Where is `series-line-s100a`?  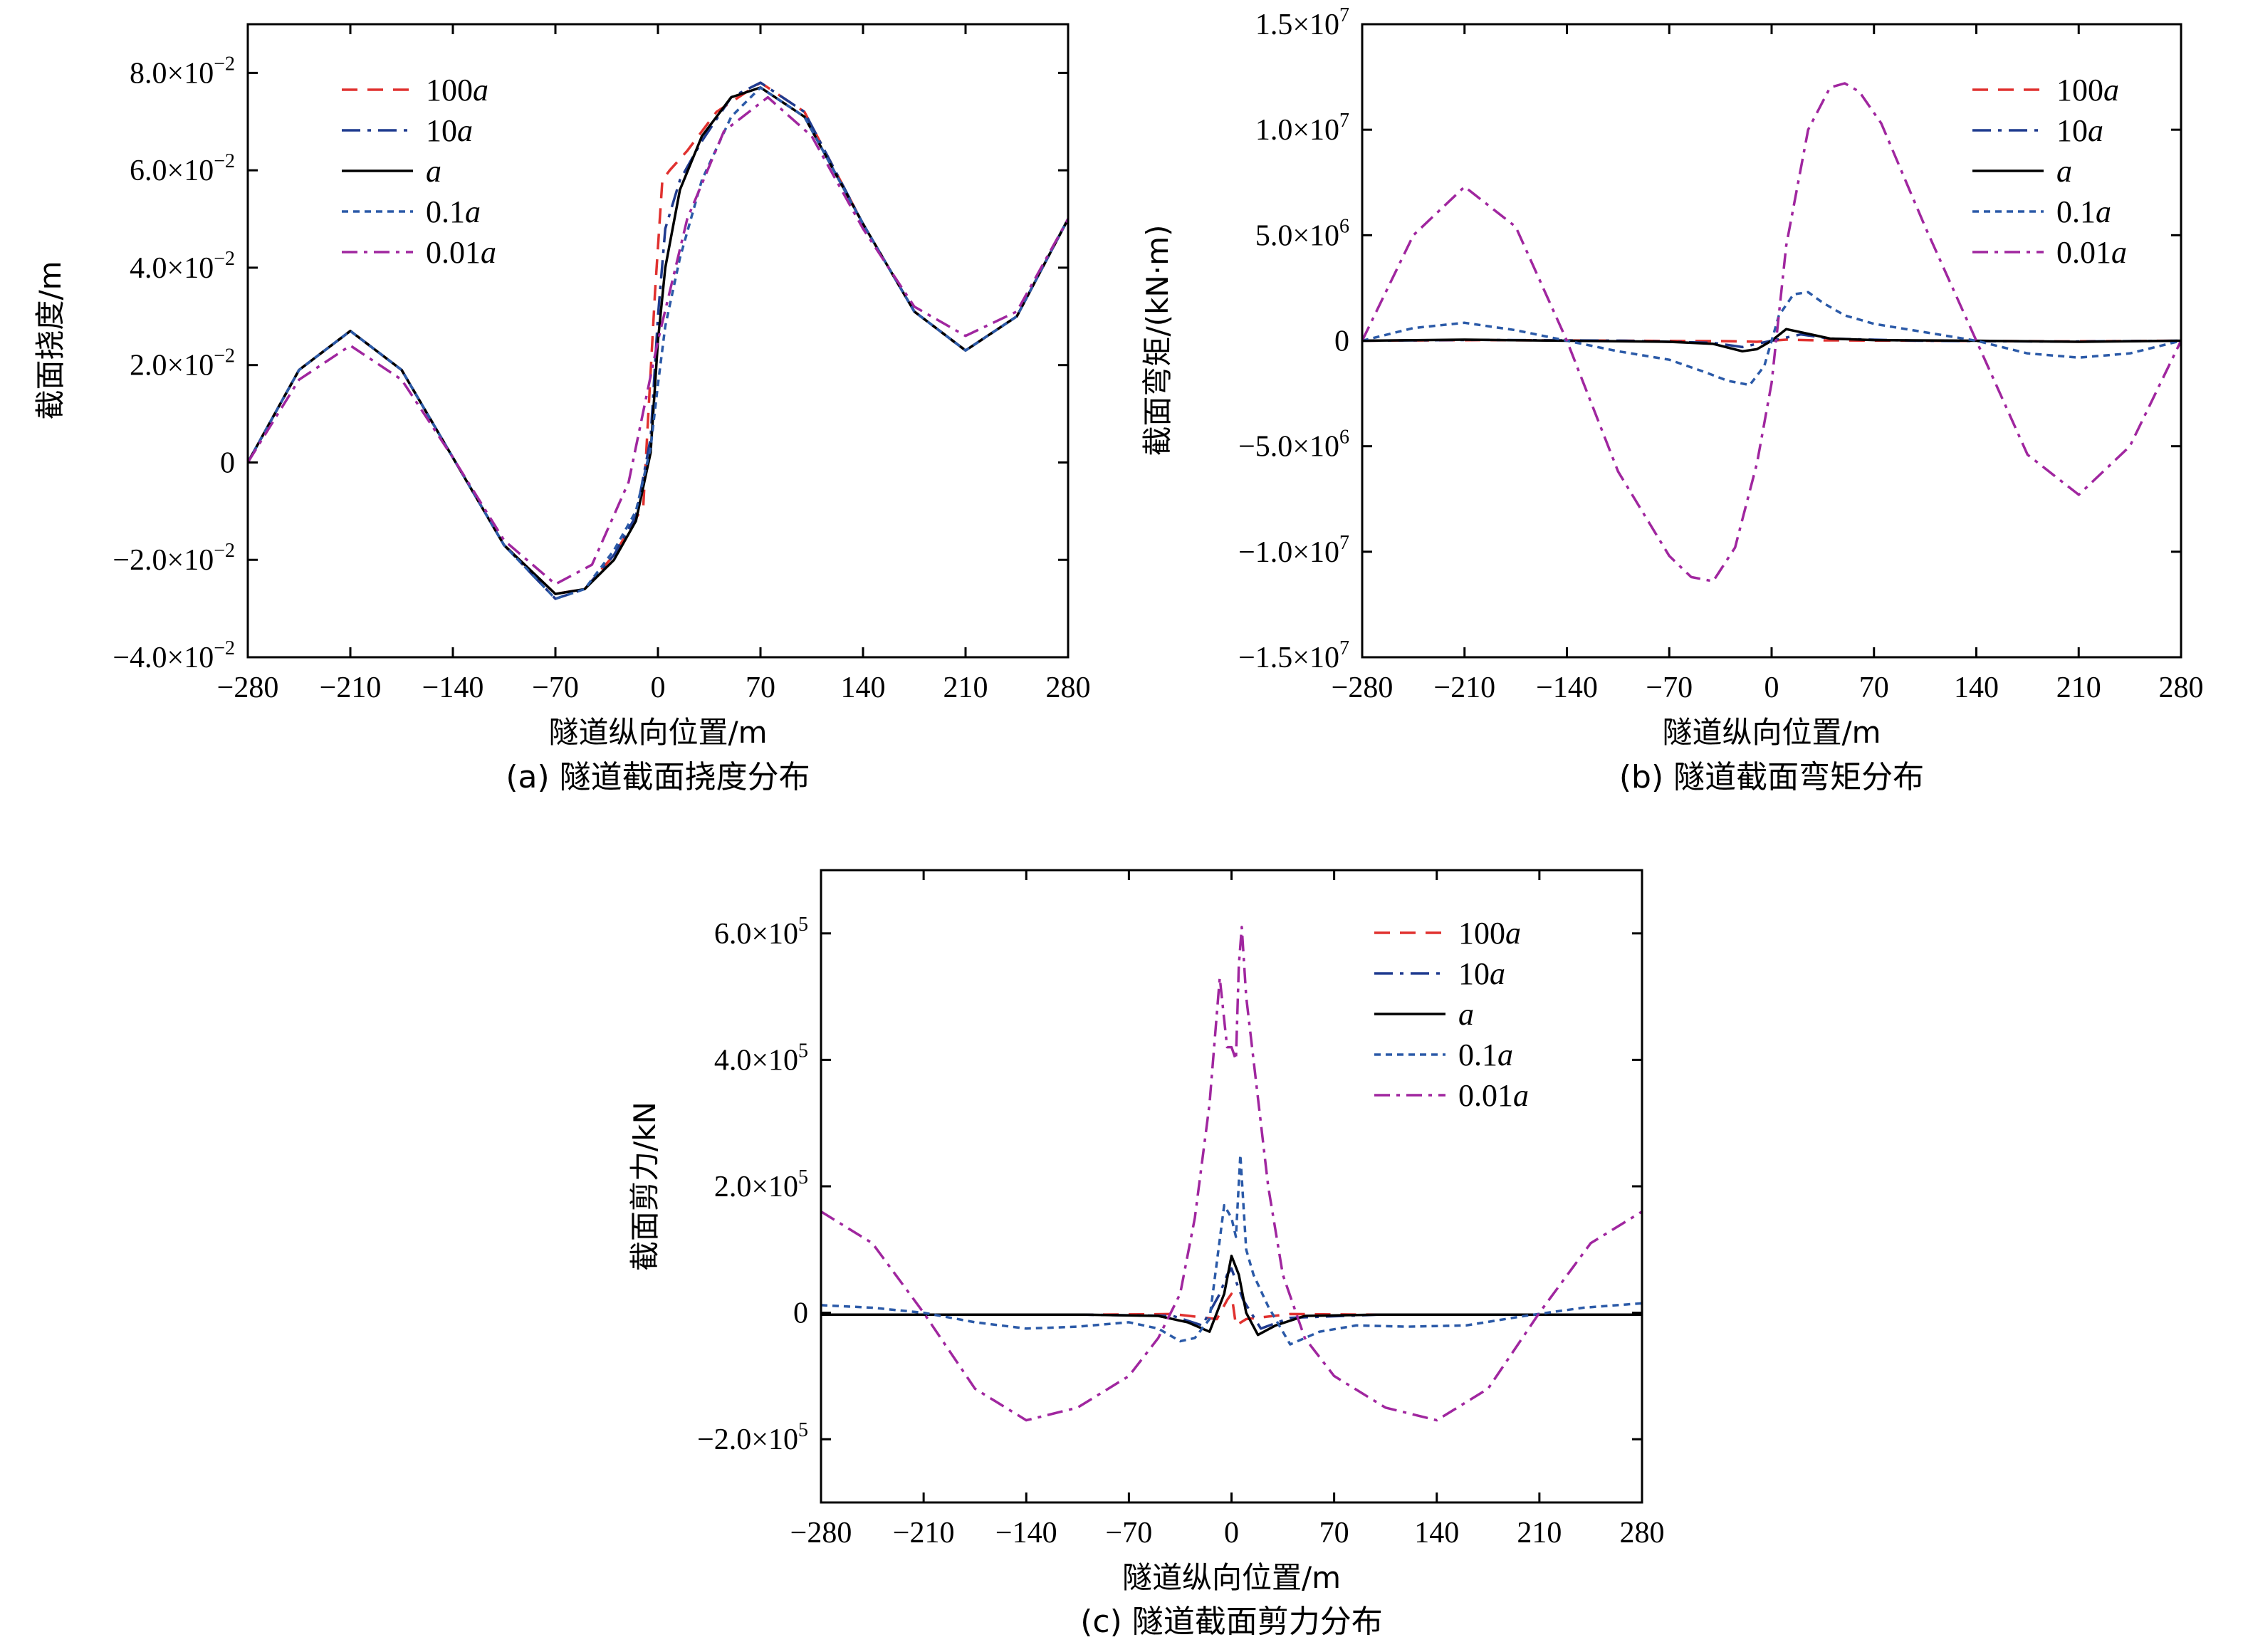 series-line-s100a is located at coordinates (1231, 1309).